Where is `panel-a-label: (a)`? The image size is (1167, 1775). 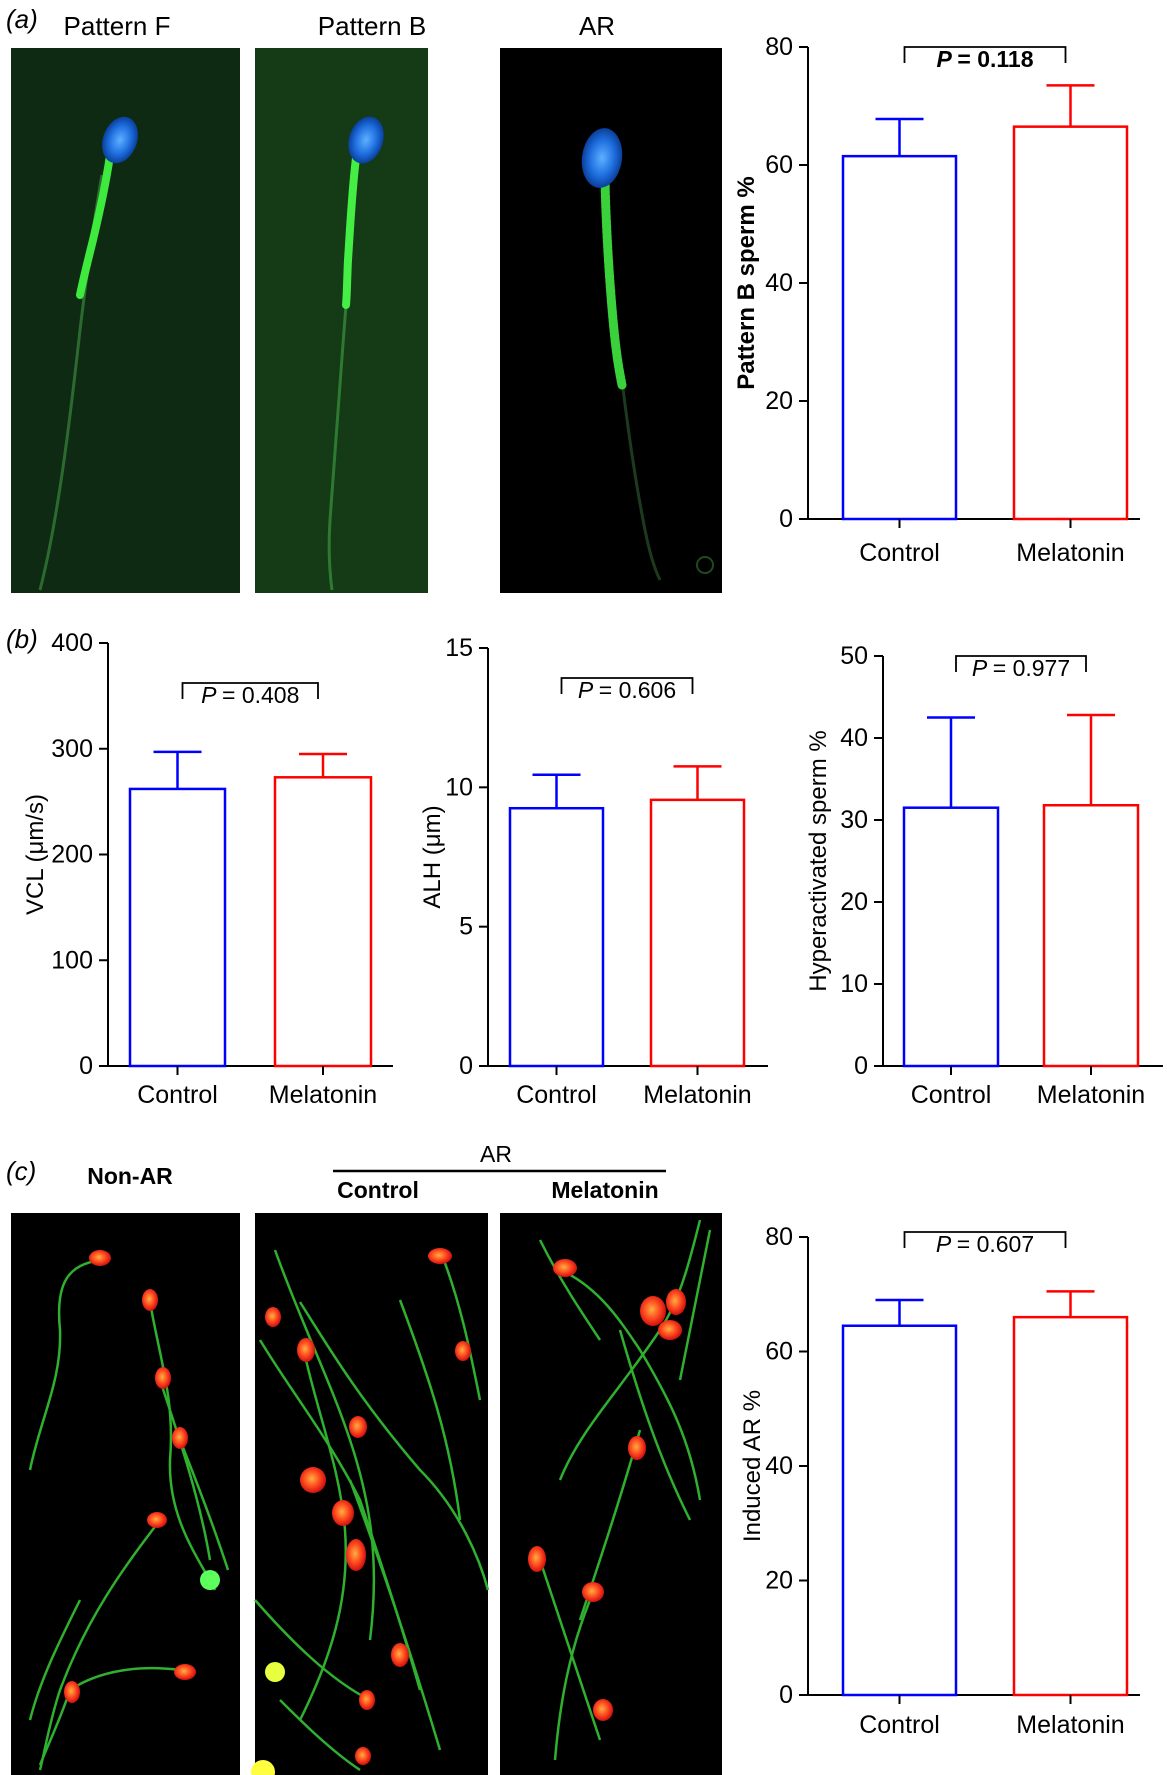 panel-a-label: (a) is located at coordinates (22, 19).